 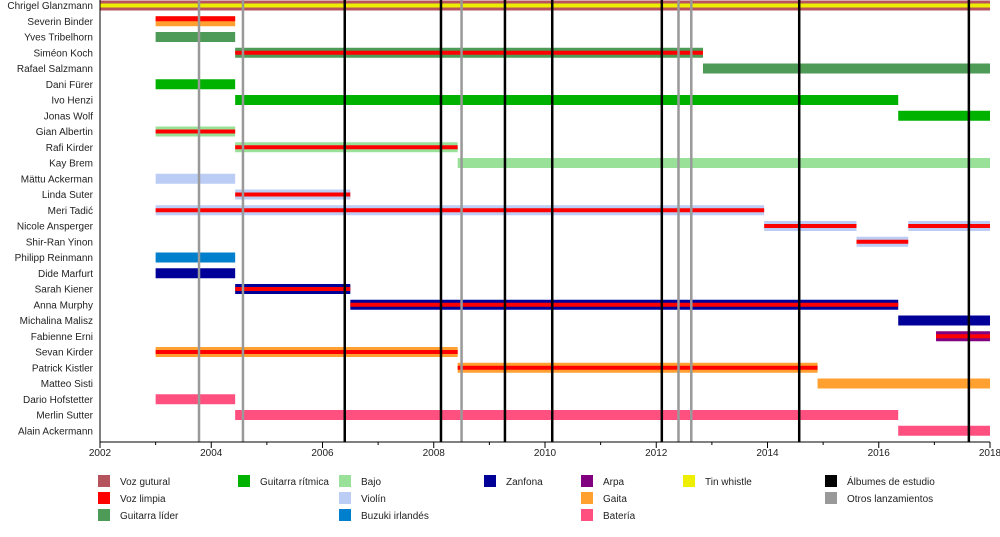 I want to click on member-name-label: Rafael Salzmann, so click(x=55, y=69).